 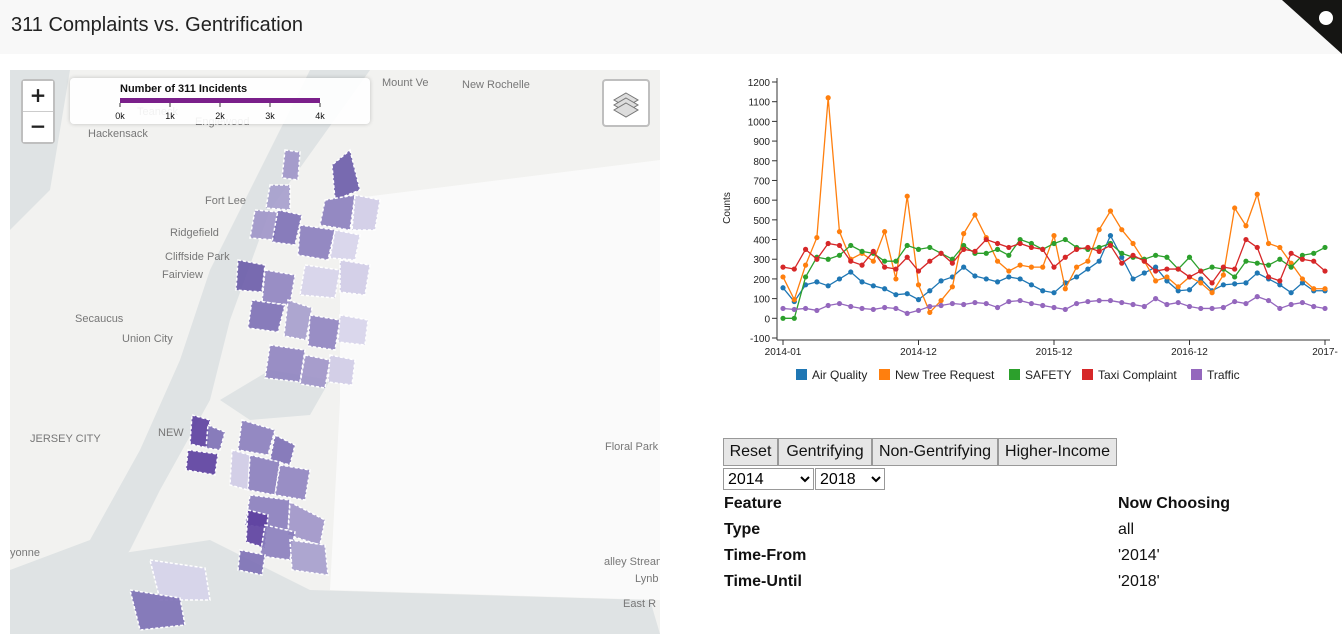 I want to click on place-label: NEW, so click(x=171, y=433).